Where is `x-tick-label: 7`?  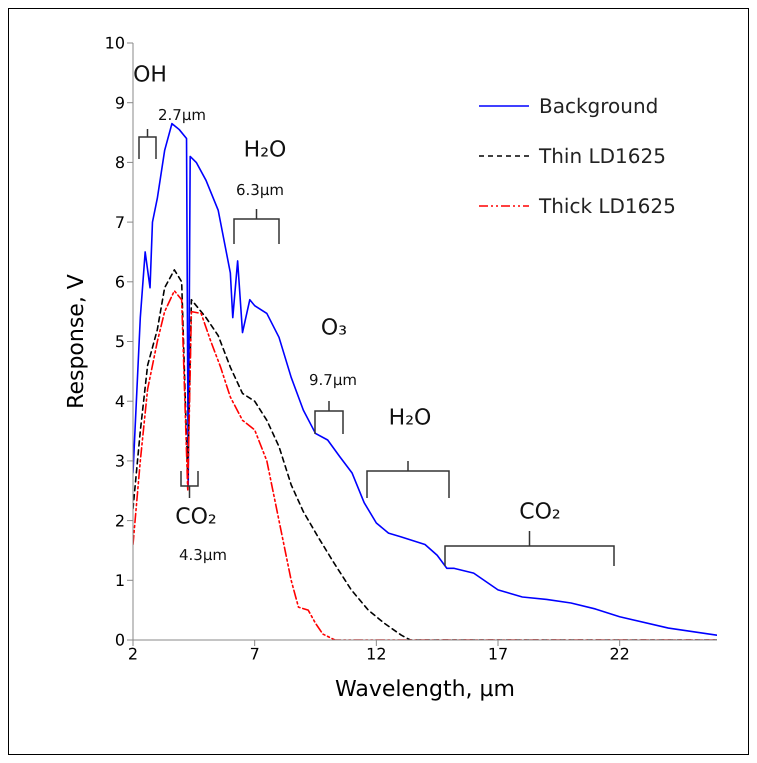 x-tick-label: 7 is located at coordinates (255, 654).